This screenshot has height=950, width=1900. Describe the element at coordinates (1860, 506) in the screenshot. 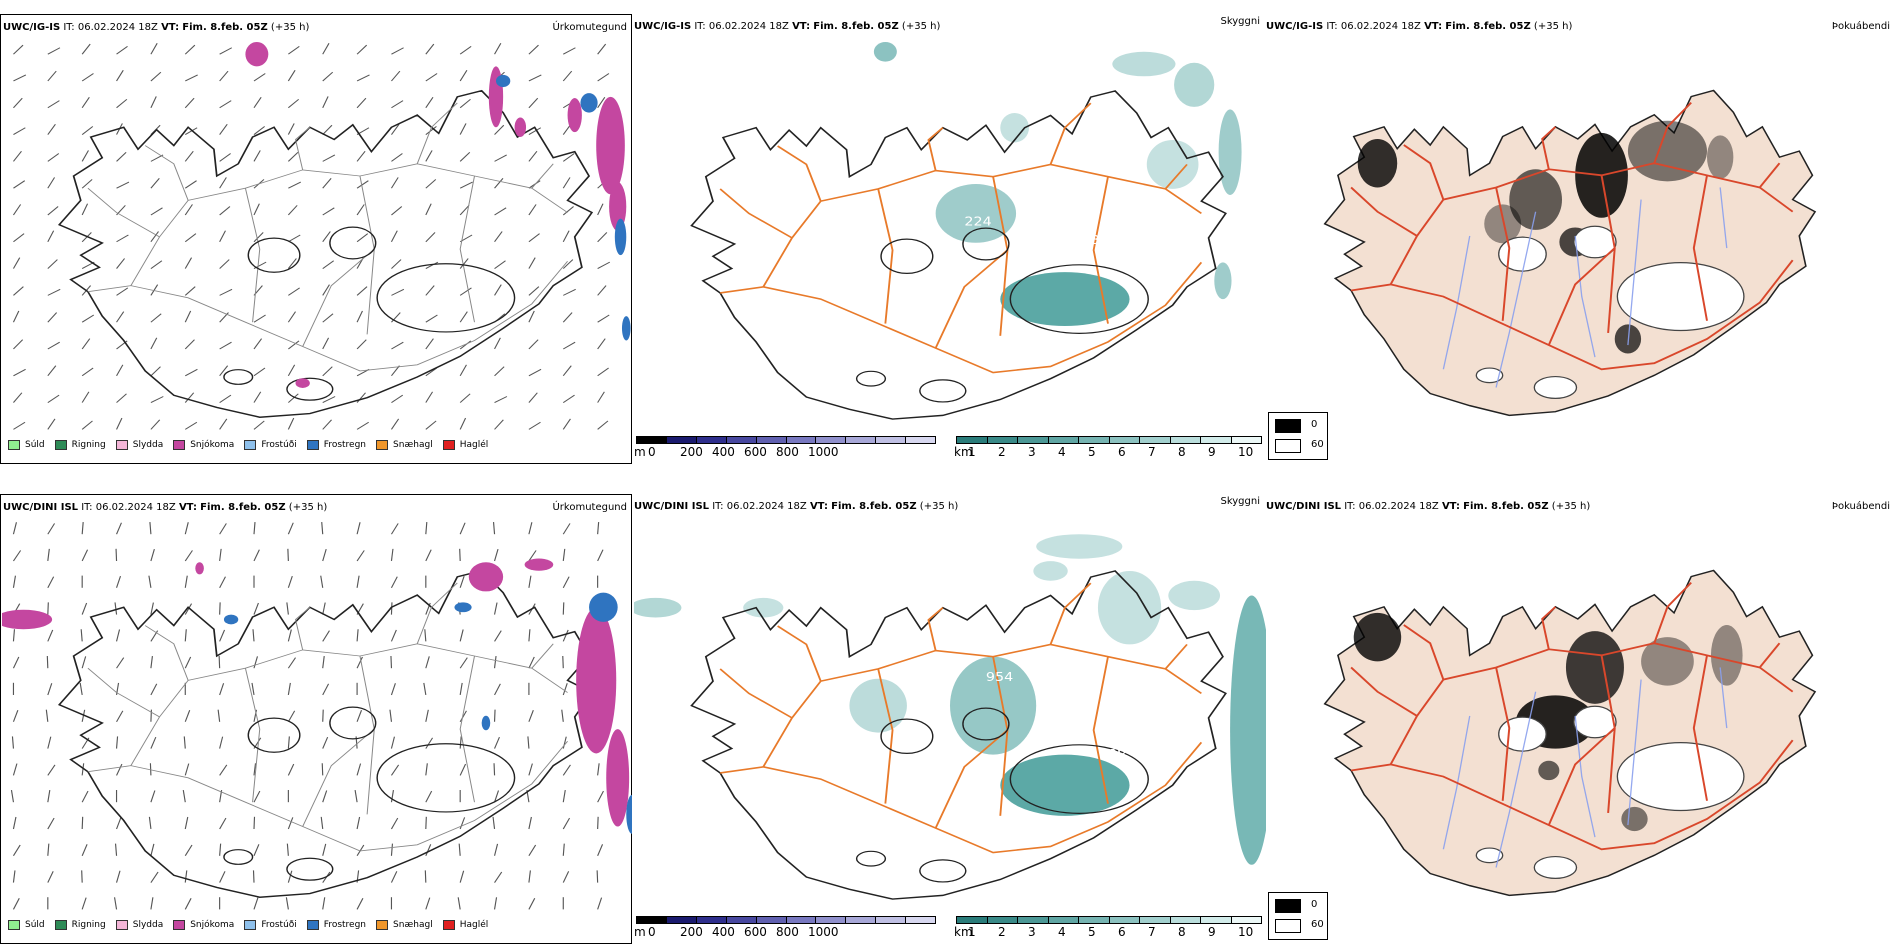

I see `panel-title-fog: Þokuábendi` at that location.